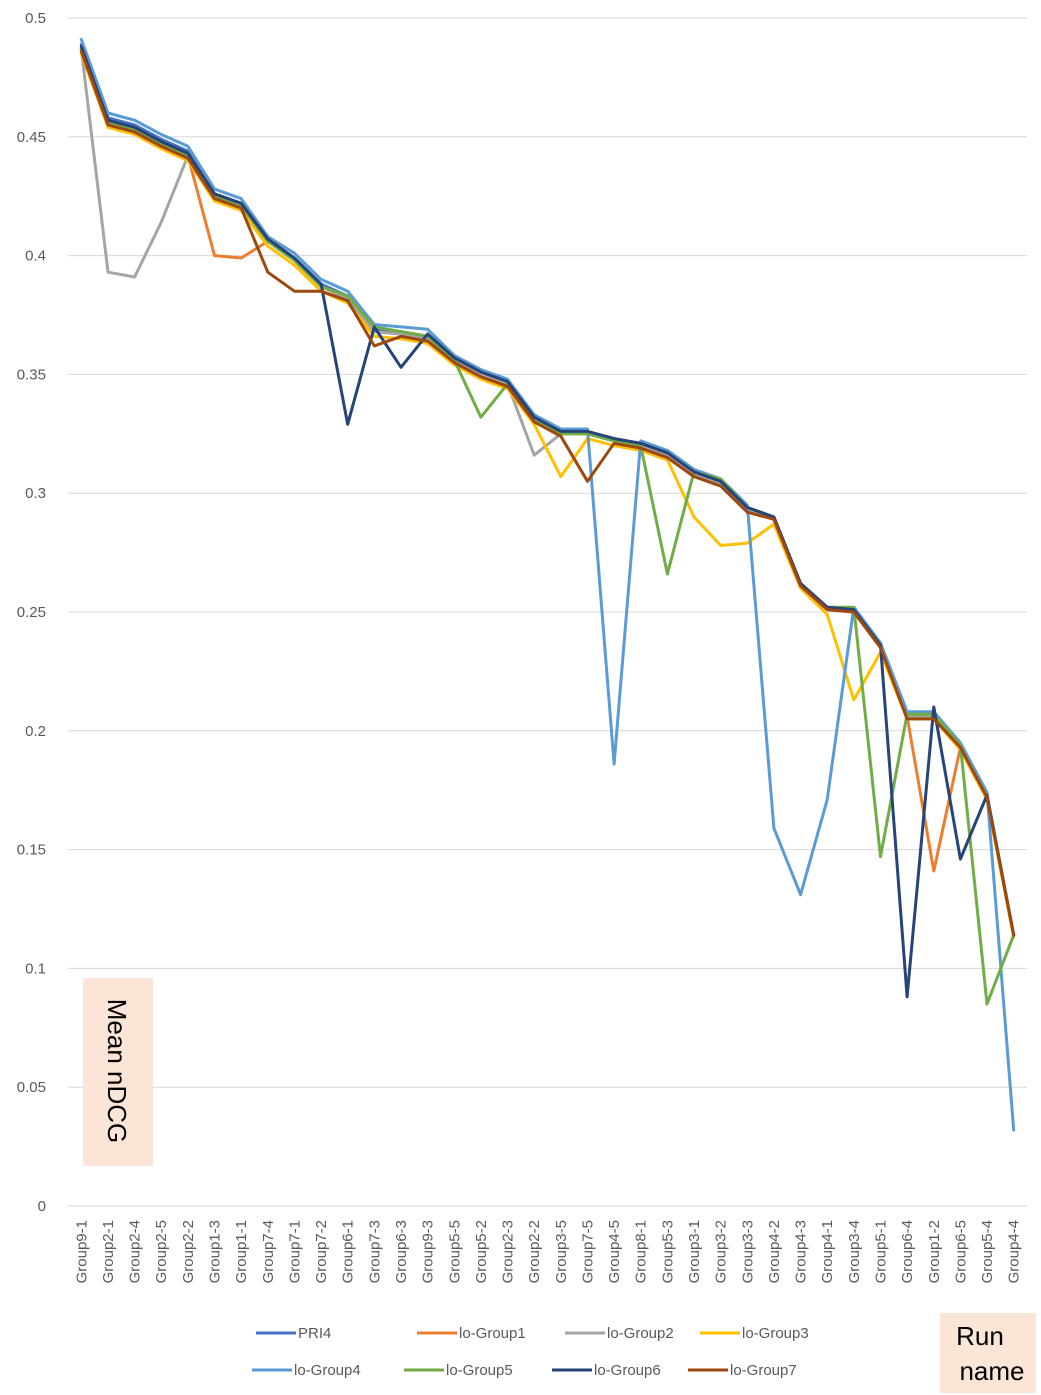  Describe the element at coordinates (854, 1251) in the screenshot. I see `x-tick-label: Group3-4` at that location.